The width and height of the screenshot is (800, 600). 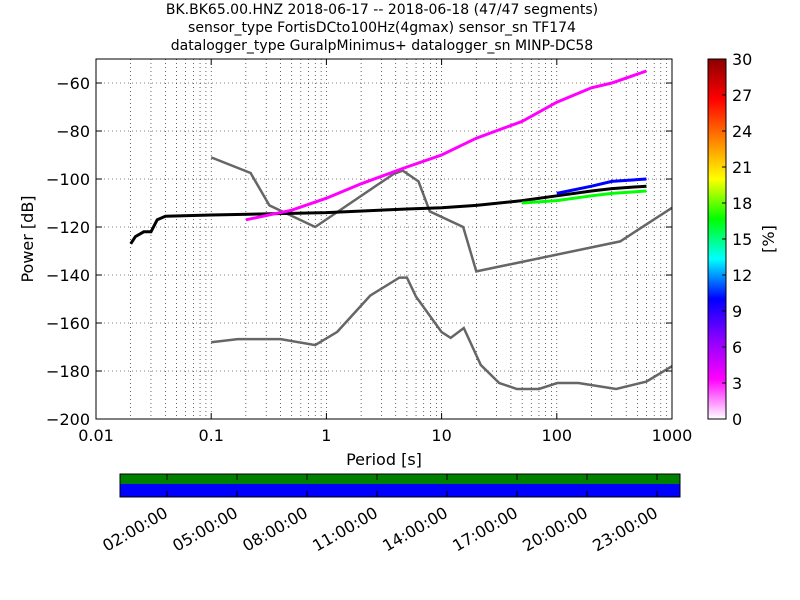 What do you see at coordinates (73, 83) in the screenshot?
I see `y-tick-label: −60` at bounding box center [73, 83].